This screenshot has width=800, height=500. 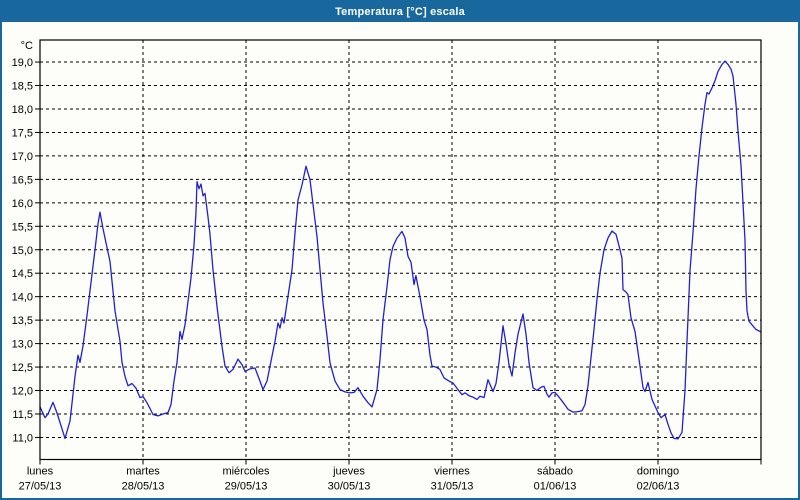 What do you see at coordinates (22, 204) in the screenshot?
I see `y-axis-tick-label: 16,0` at bounding box center [22, 204].